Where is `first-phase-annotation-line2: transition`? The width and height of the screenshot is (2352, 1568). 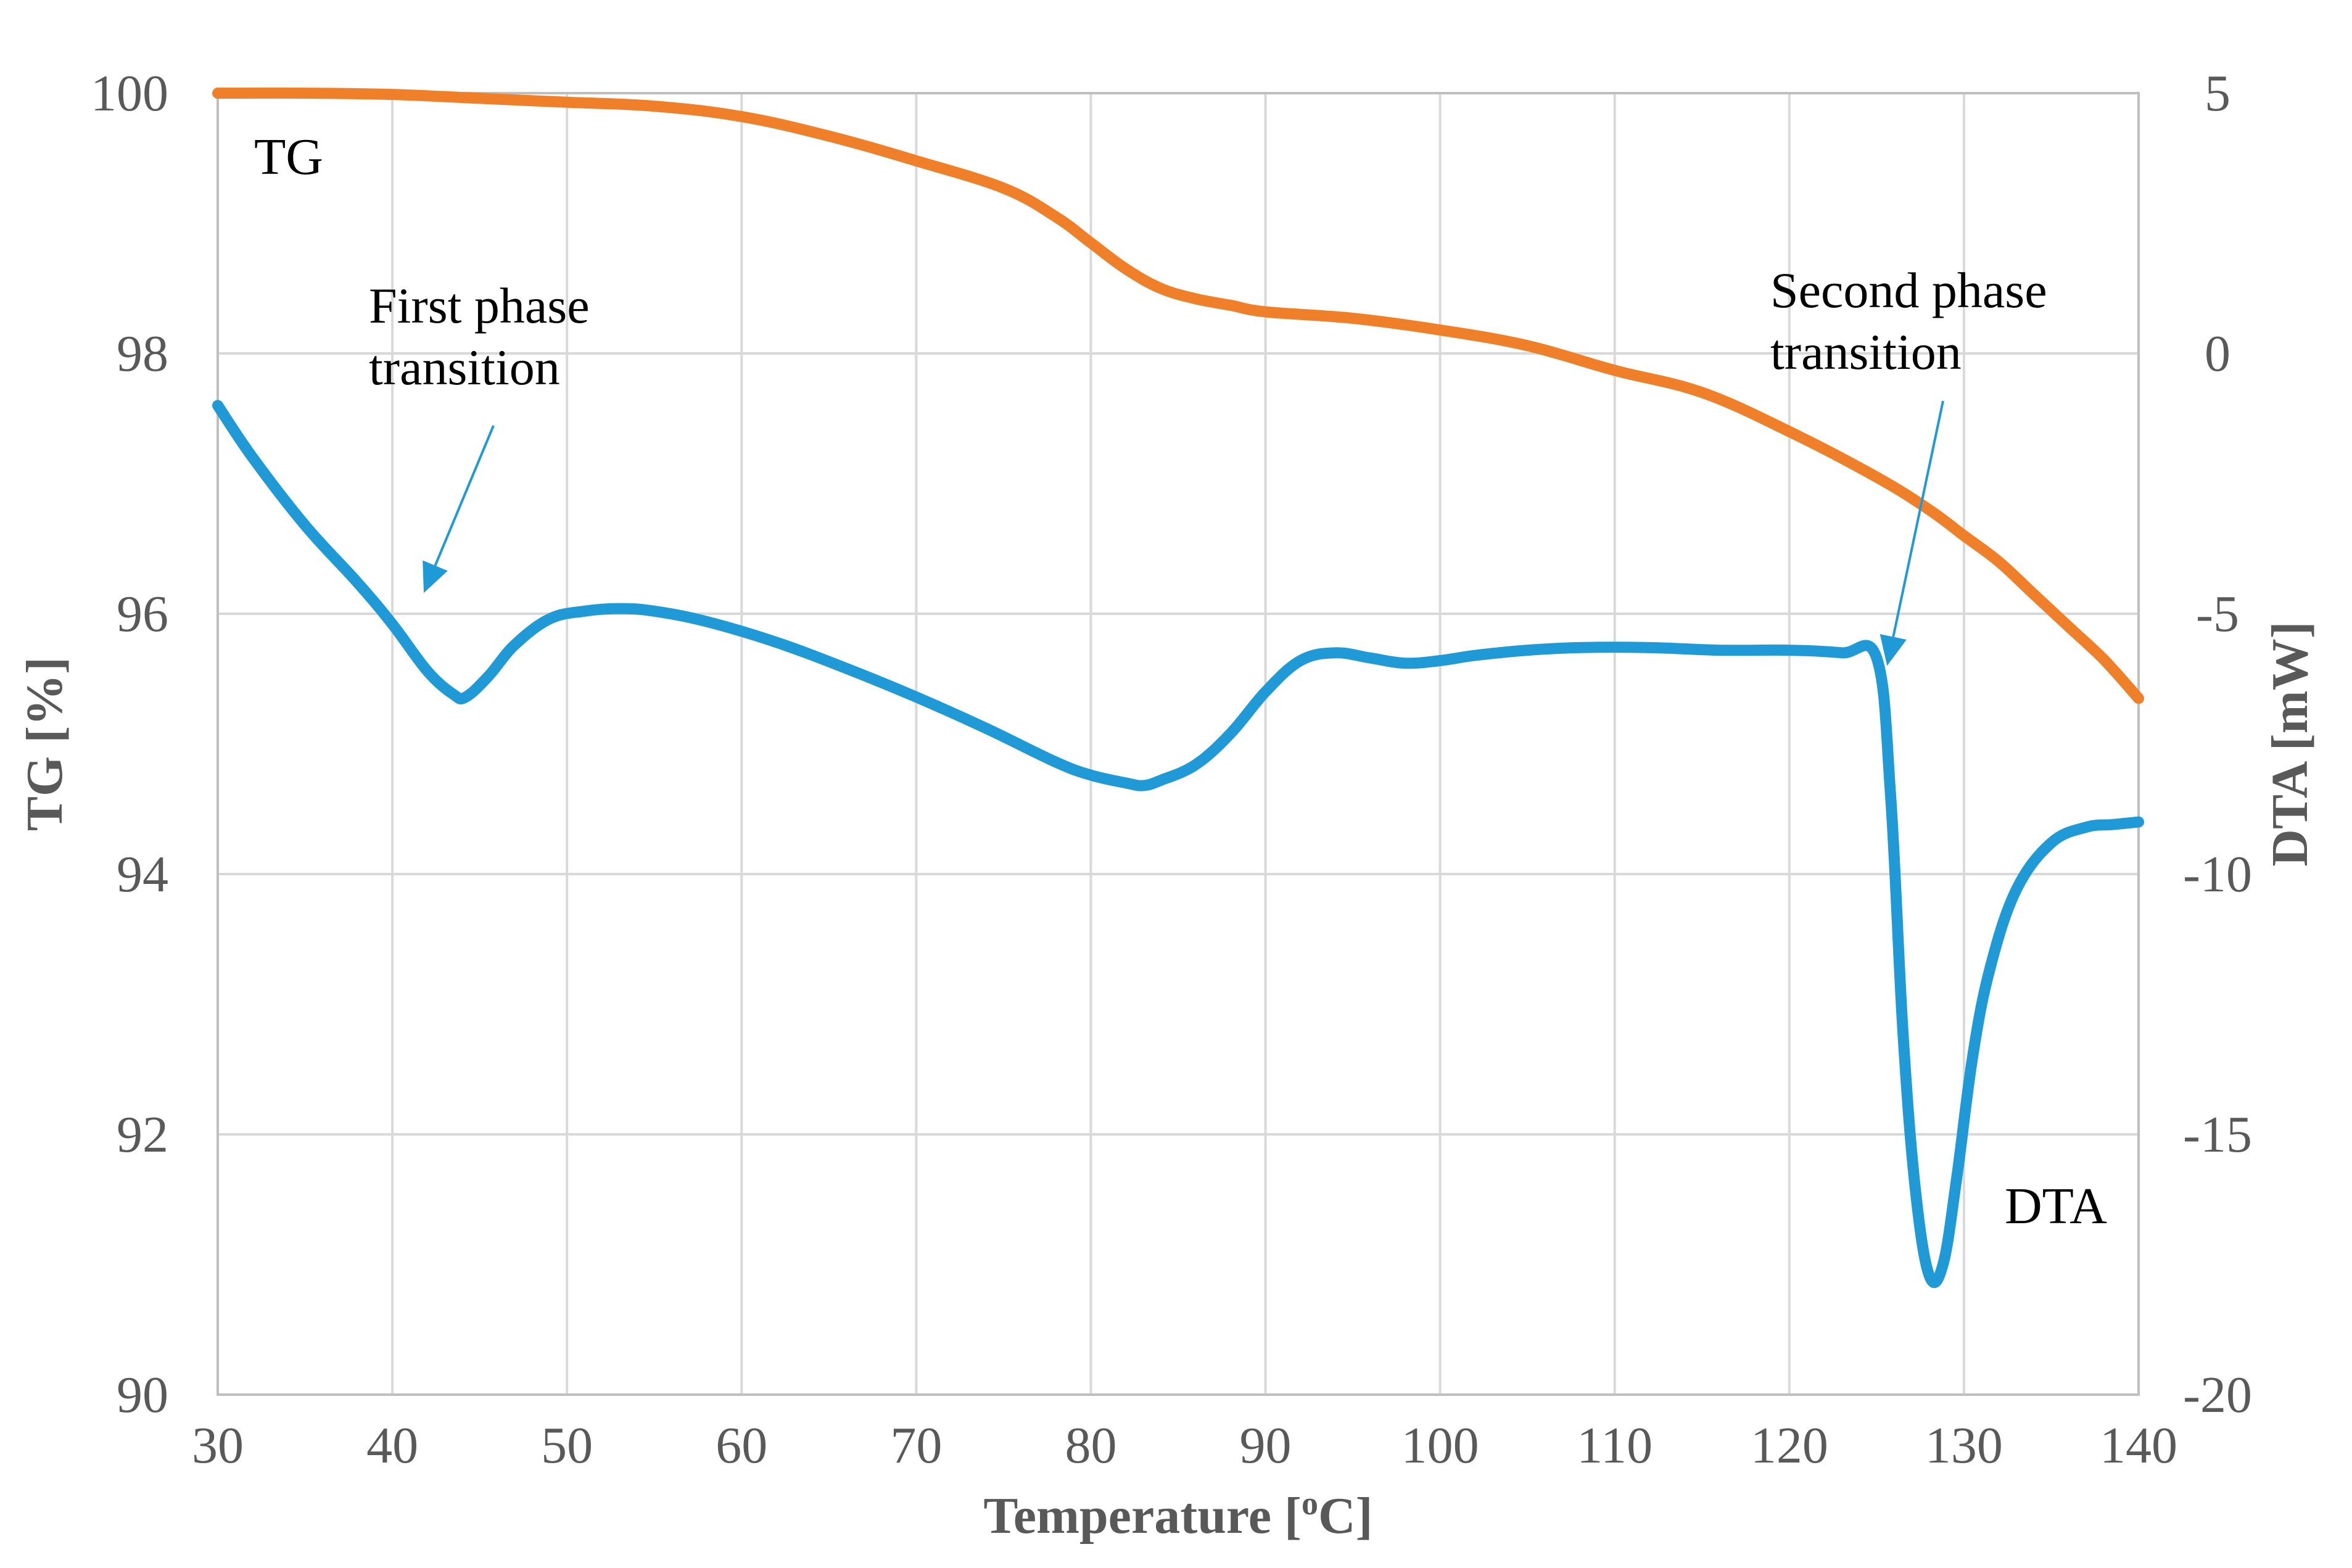
first-phase-annotation-line2: transition is located at coordinates (464, 367).